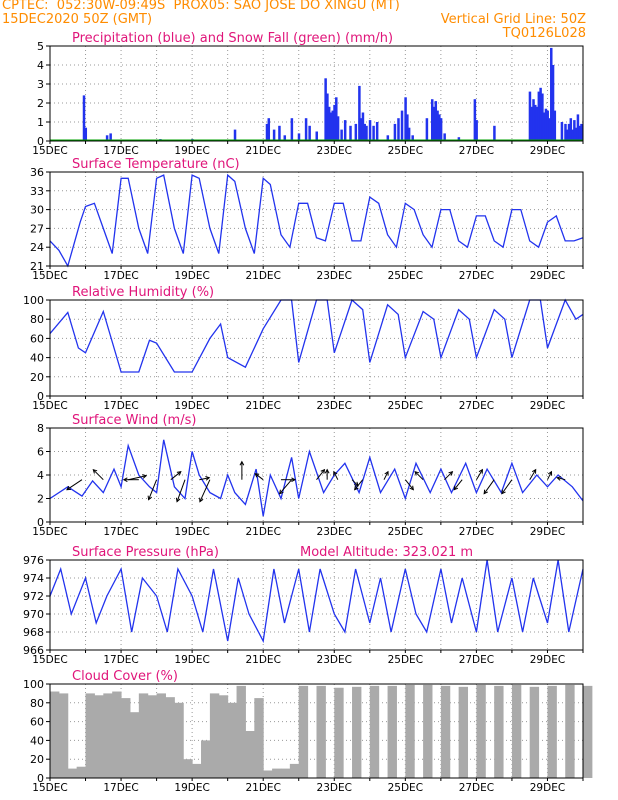 Image resolution: width=618 pixels, height=800 pixels. What do you see at coordinates (134, 420) in the screenshot?
I see `panel-title: Surface Wind (m/s)` at bounding box center [134, 420].